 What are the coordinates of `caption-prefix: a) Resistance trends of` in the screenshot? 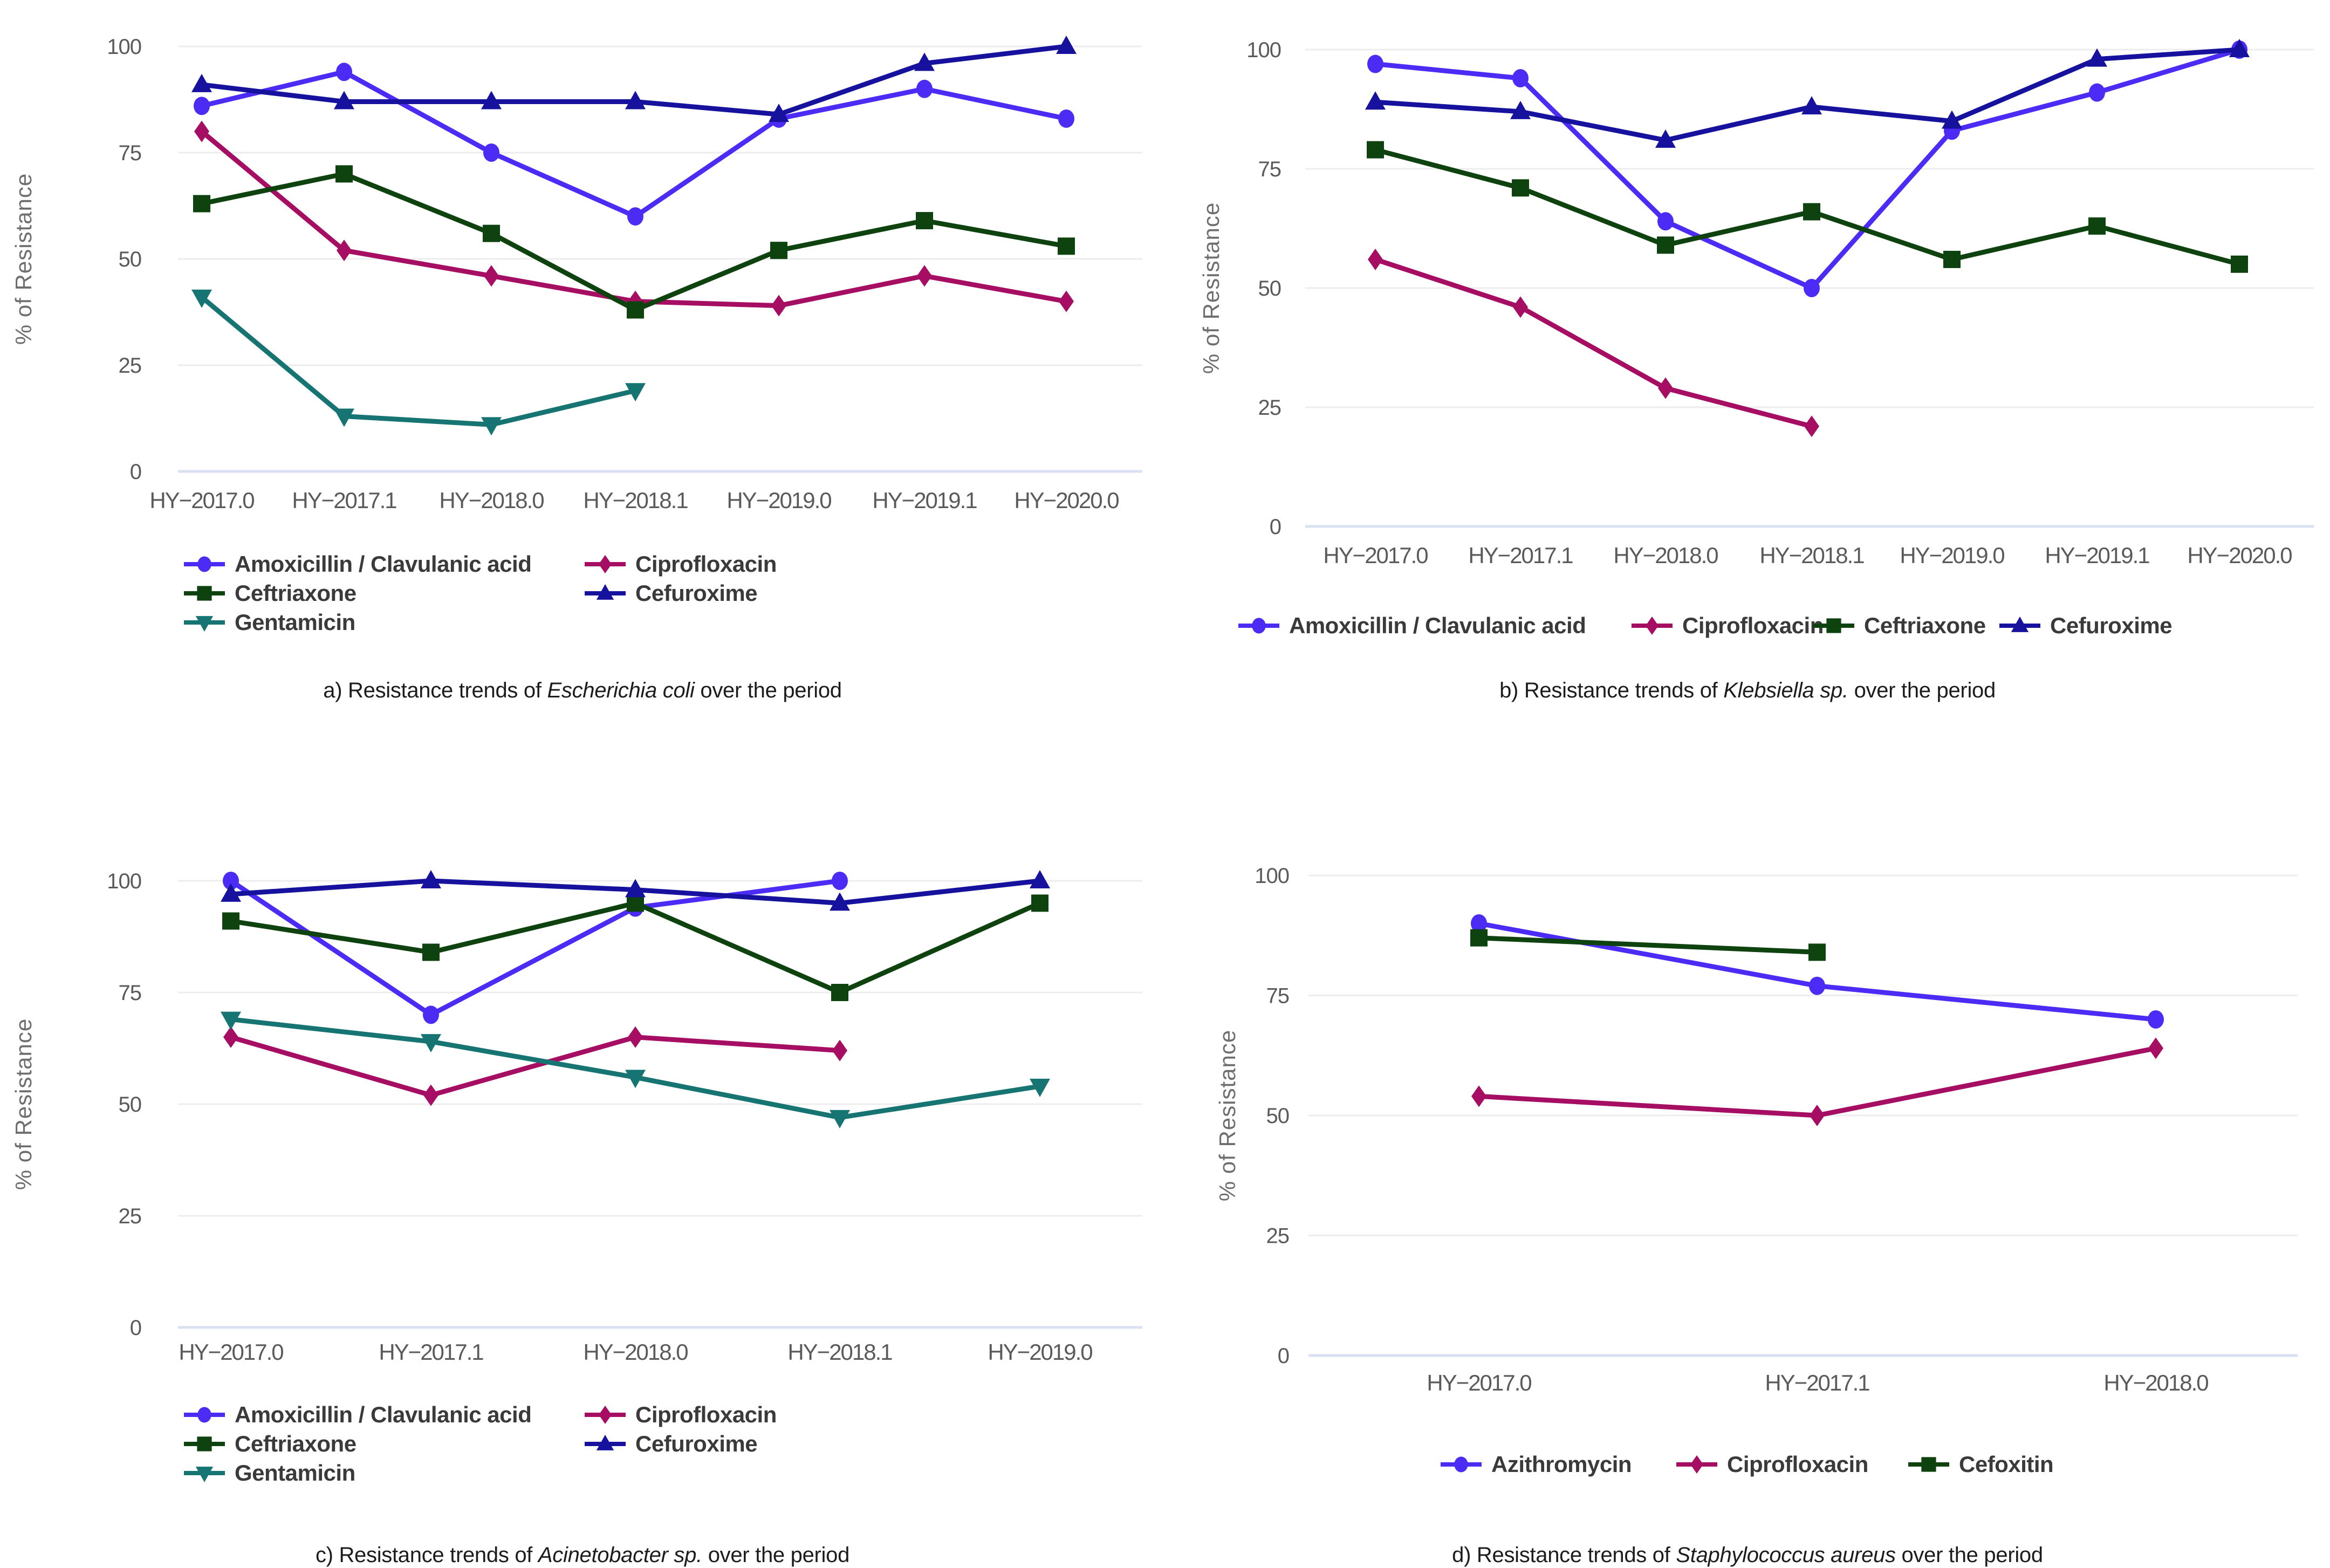 It's located at (435, 690).